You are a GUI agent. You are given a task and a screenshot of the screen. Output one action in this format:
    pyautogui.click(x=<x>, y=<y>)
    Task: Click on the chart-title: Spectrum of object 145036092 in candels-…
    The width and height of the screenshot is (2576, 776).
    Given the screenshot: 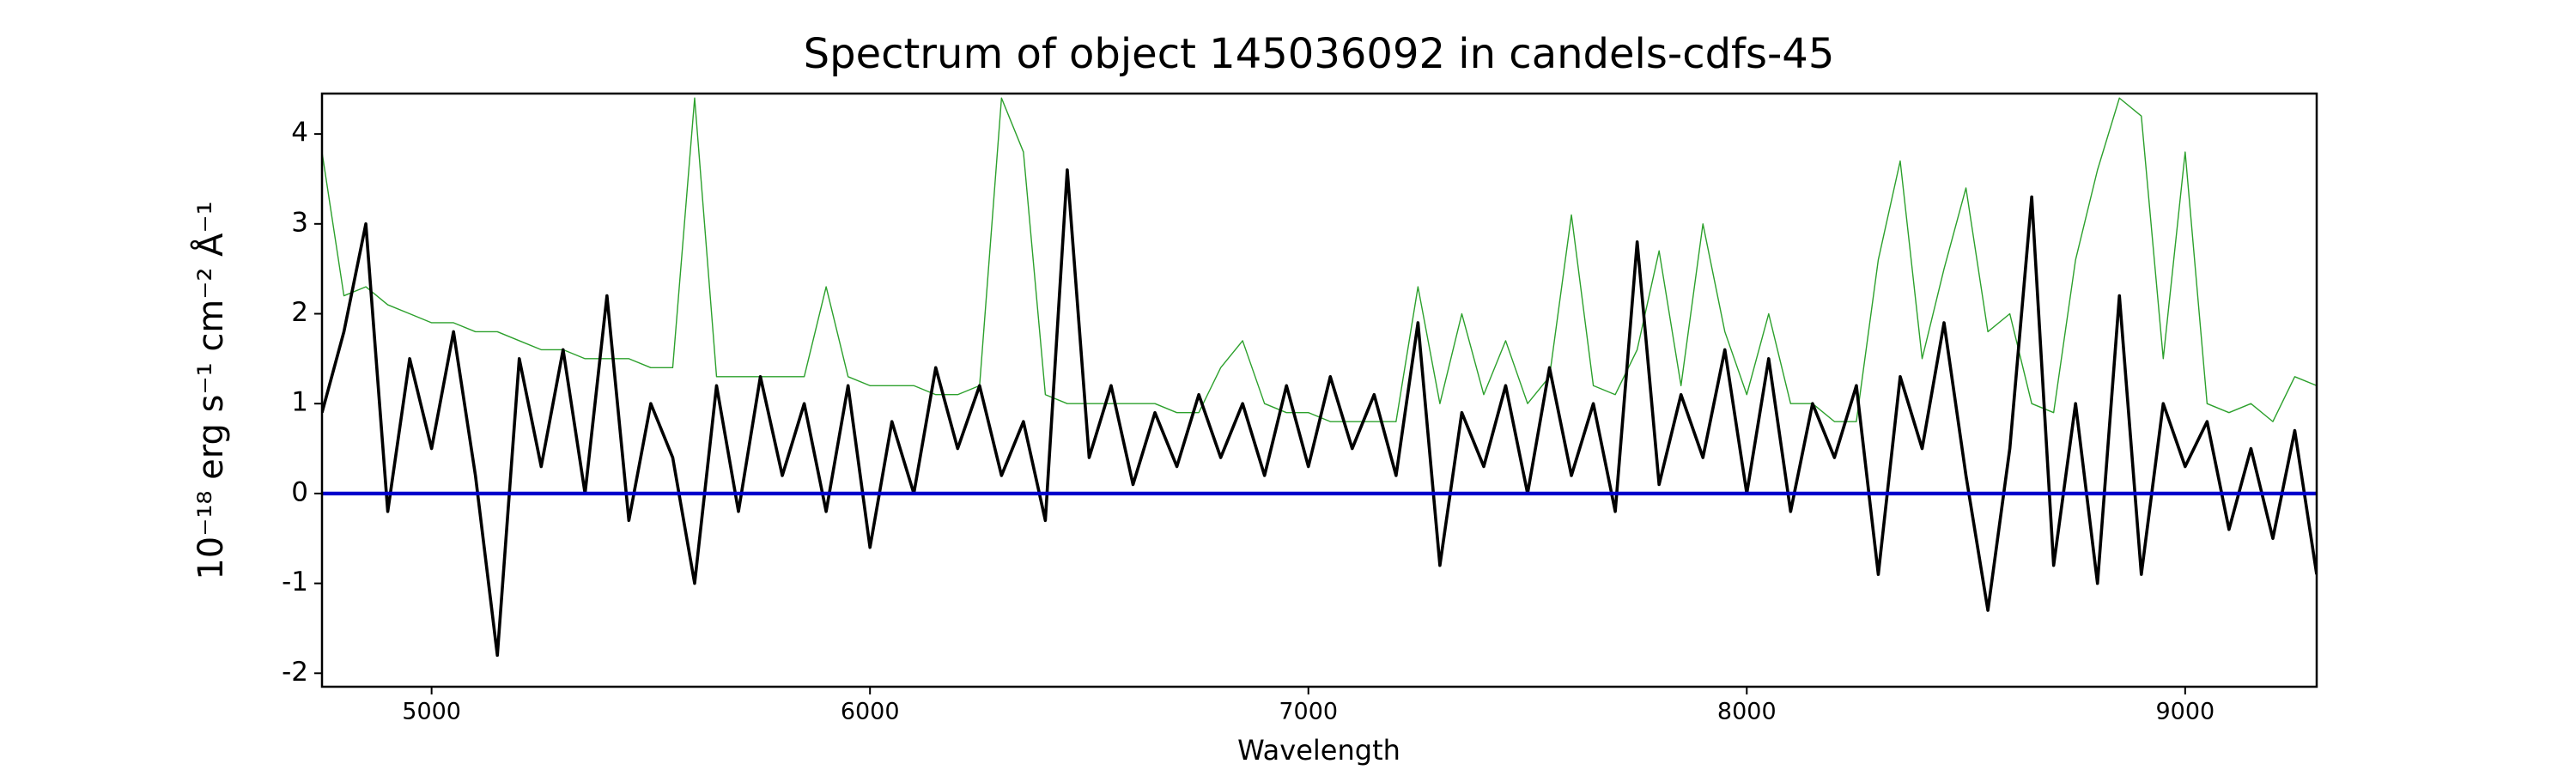 What is the action you would take?
    pyautogui.click(x=1319, y=54)
    